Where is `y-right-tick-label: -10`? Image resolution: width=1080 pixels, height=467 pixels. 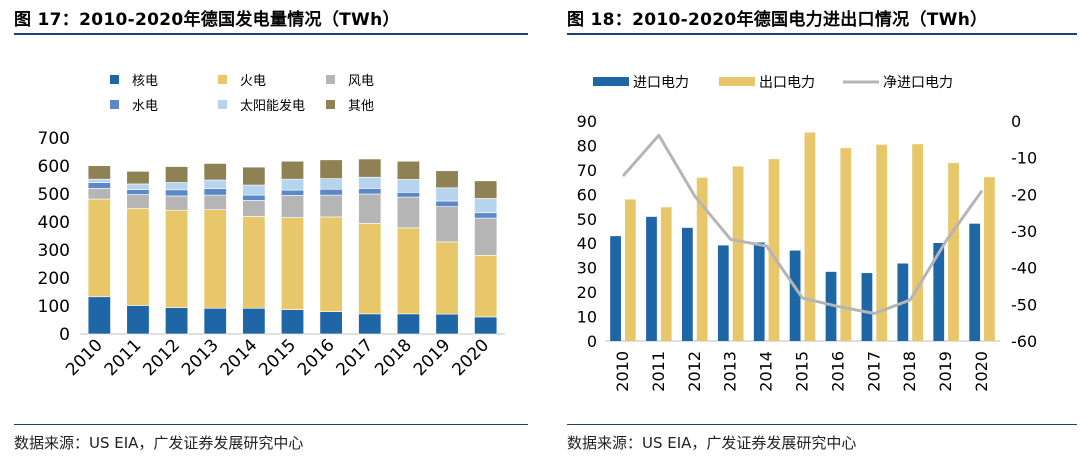
y-right-tick-label: -10 is located at coordinates (1024, 158).